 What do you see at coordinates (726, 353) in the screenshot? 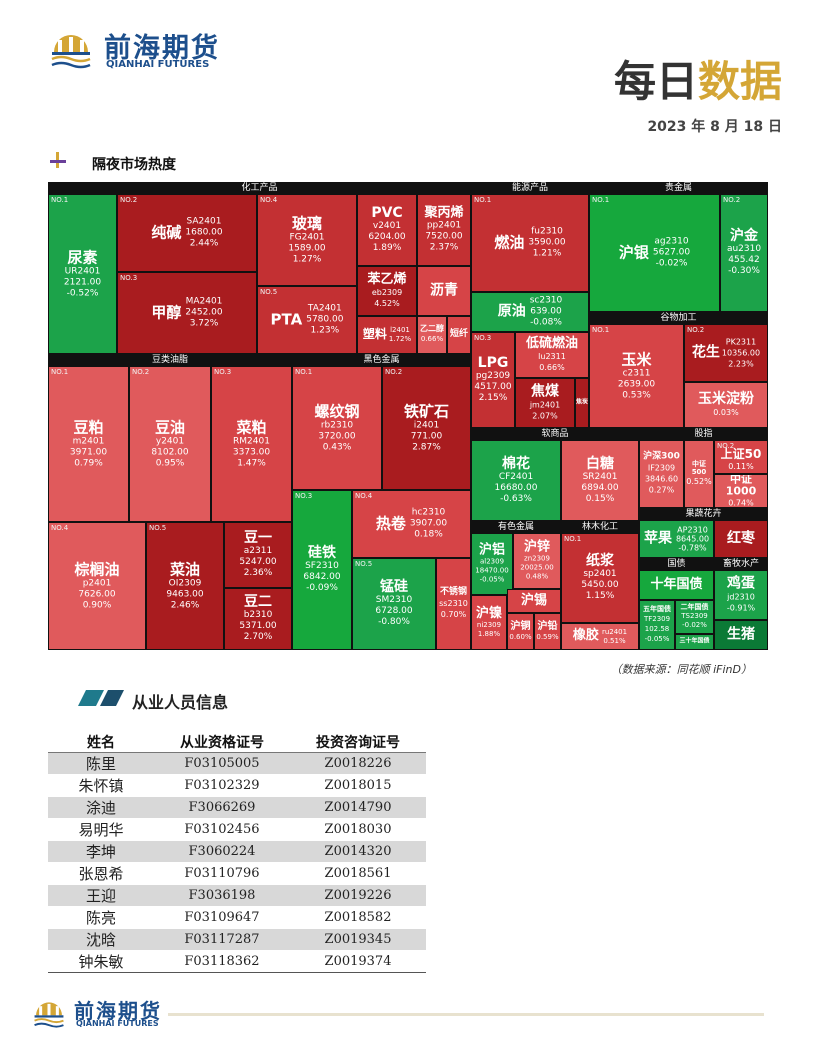
I see `tile-peanut: NO.2 花生 PK2311 10356.00 2.23%` at bounding box center [726, 353].